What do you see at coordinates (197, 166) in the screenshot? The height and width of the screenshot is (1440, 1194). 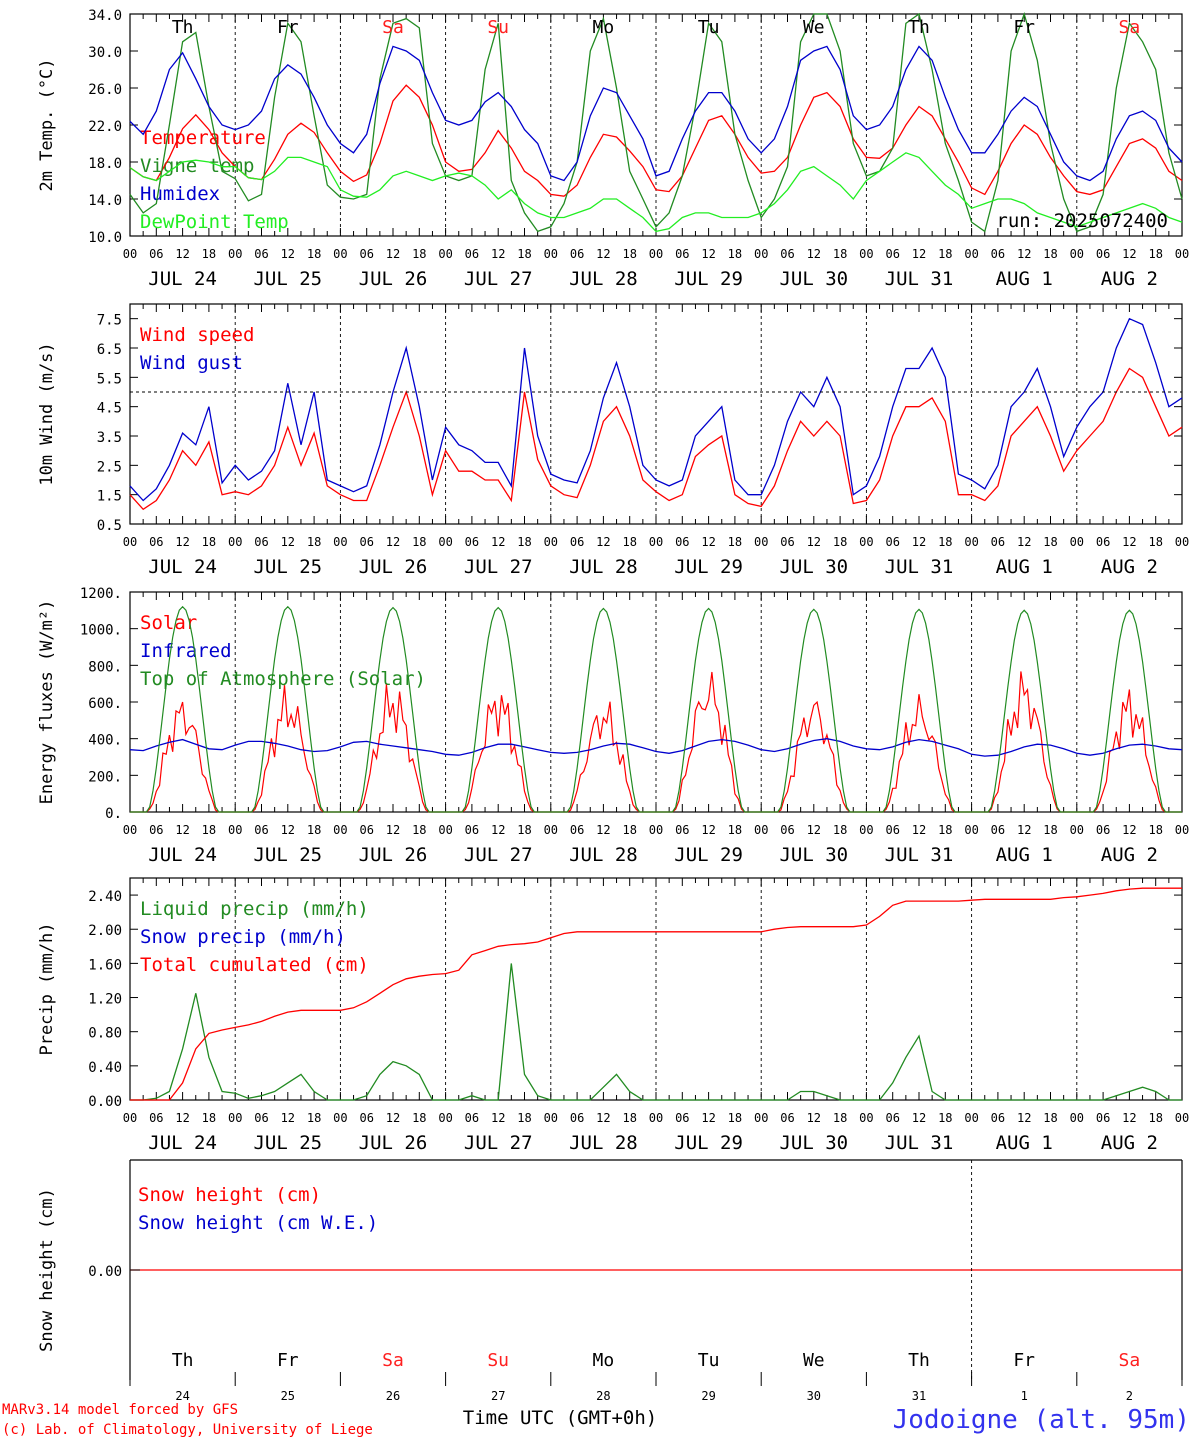 I see `legend-entry: Vigne temp` at bounding box center [197, 166].